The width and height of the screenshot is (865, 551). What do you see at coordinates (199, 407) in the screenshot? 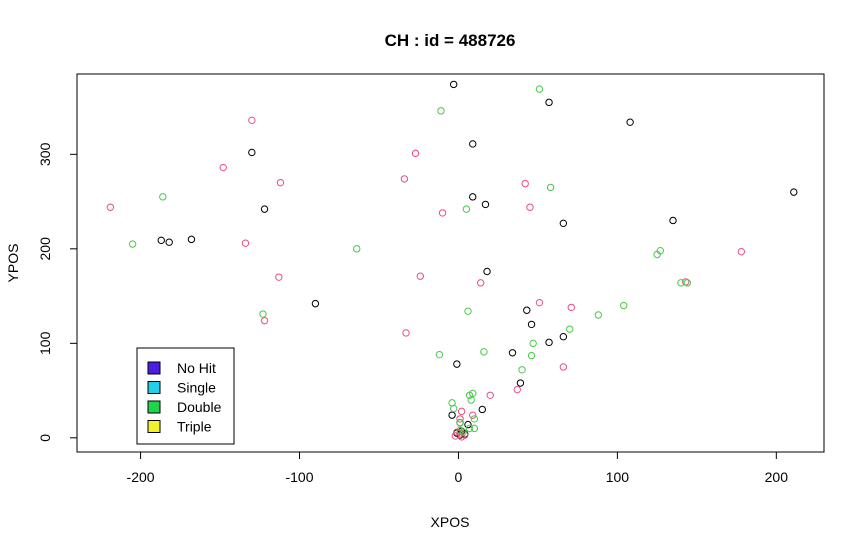
I see `legend-label: Double` at bounding box center [199, 407].